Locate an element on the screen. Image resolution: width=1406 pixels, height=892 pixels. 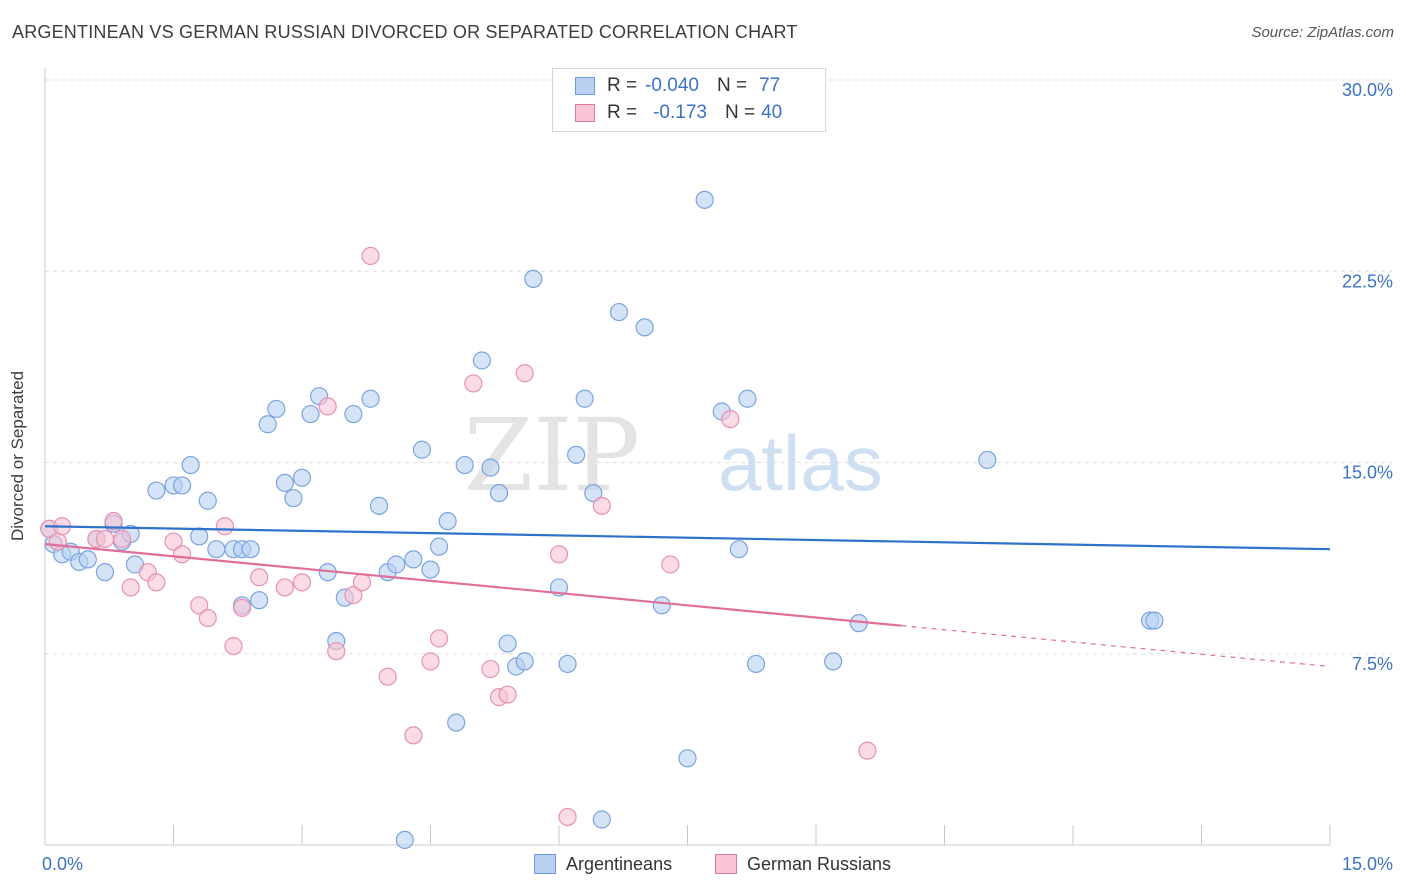
watermark-zip: ZIP is located at coordinates (552, 455).